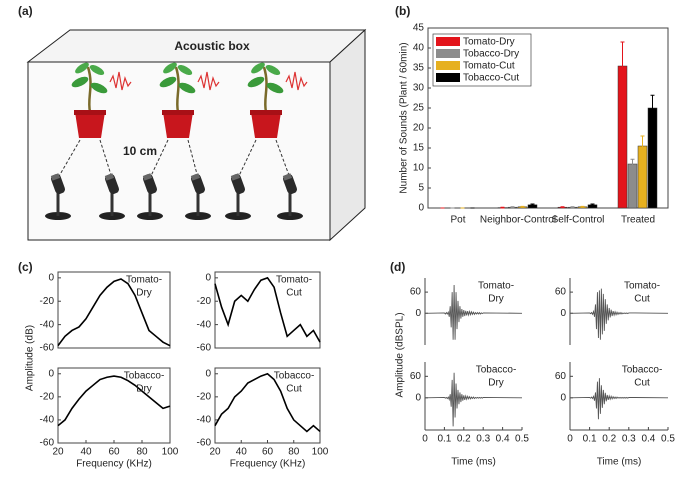 The image size is (700, 478). Describe the element at coordinates (140, 151) in the screenshot. I see `distance-label: 10 cm` at that location.